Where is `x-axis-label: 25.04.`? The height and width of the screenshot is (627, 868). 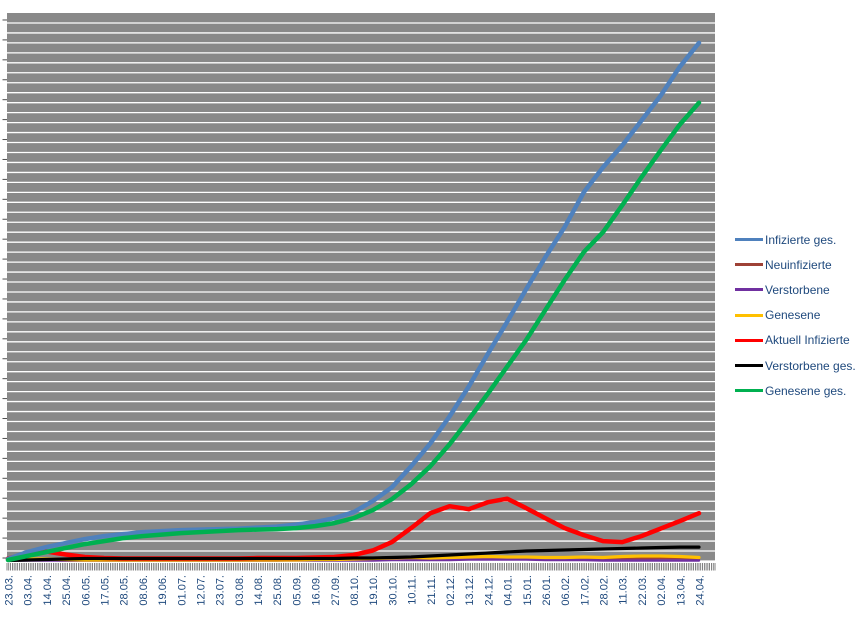 x-axis-label: 25.04. is located at coordinates (67, 590).